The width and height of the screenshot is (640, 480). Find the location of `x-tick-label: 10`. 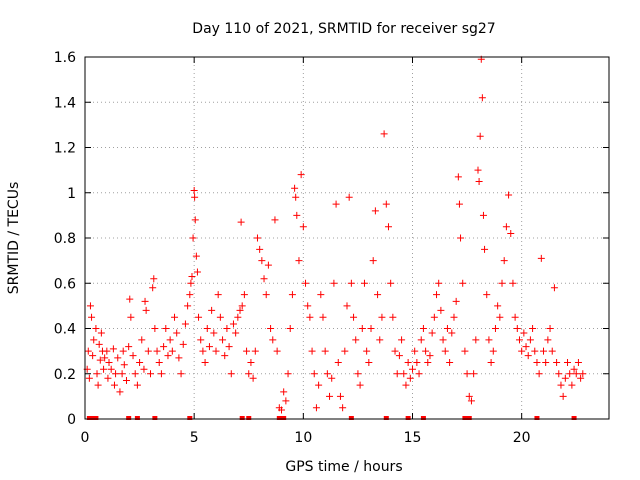

x-tick-label: 10 is located at coordinates (303, 438).